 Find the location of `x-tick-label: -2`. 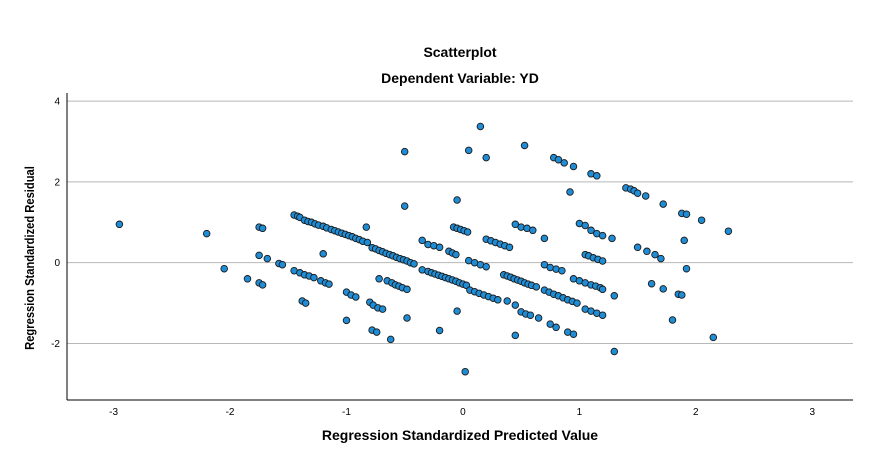

x-tick-label: -2 is located at coordinates (230, 412).